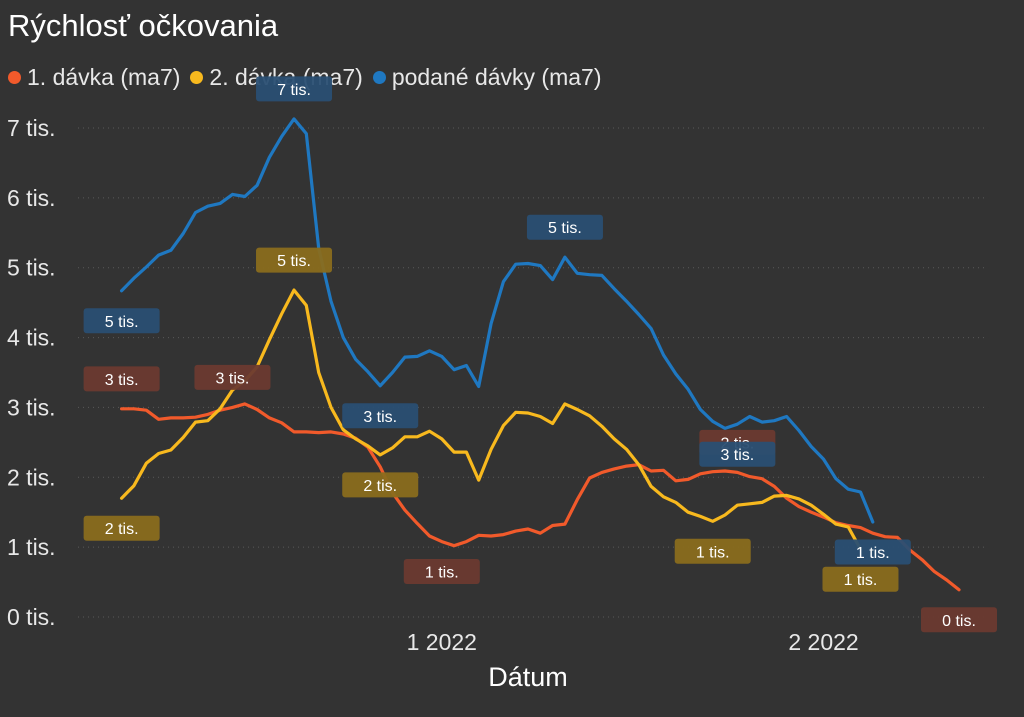 The height and width of the screenshot is (717, 1024). I want to click on y-tick-label: 2 tis., so click(31, 477).